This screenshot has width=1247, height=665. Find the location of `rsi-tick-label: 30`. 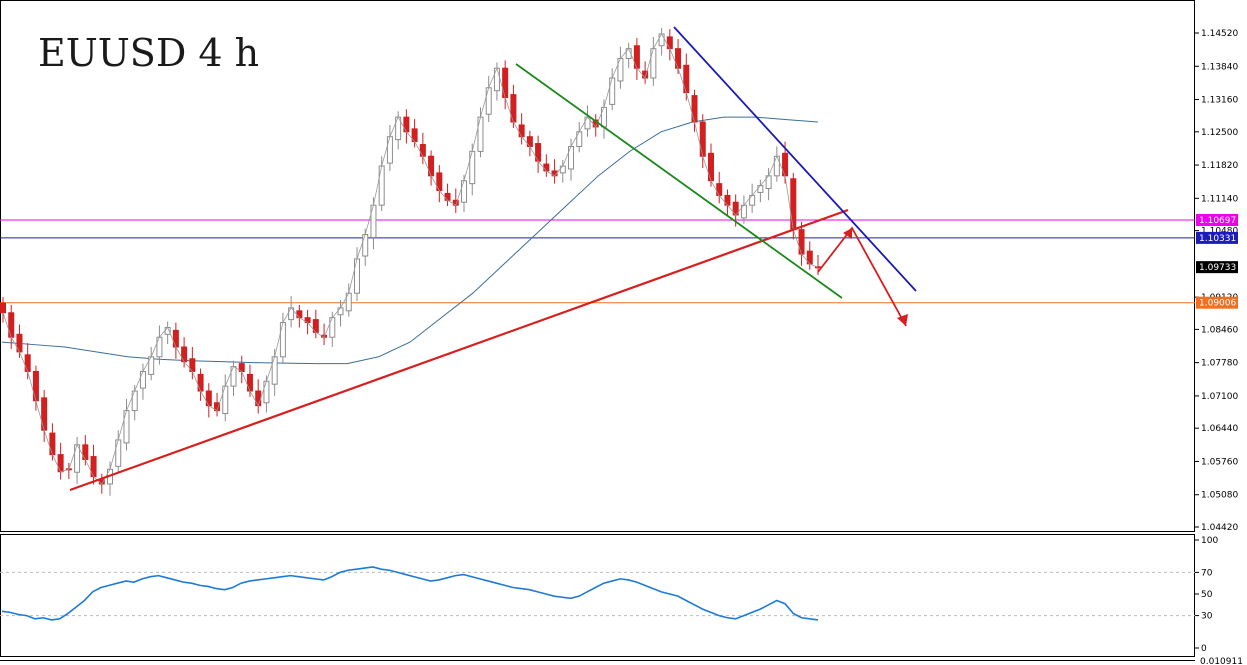

rsi-tick-label: 30 is located at coordinates (1207, 617).